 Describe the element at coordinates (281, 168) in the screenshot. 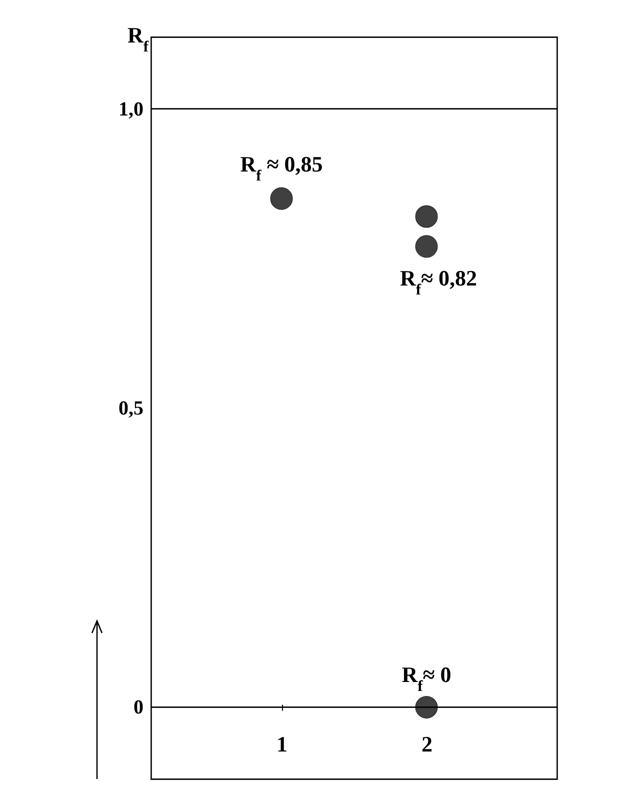

I see `annotation: R$_{f}$ ≈ 0,85` at that location.